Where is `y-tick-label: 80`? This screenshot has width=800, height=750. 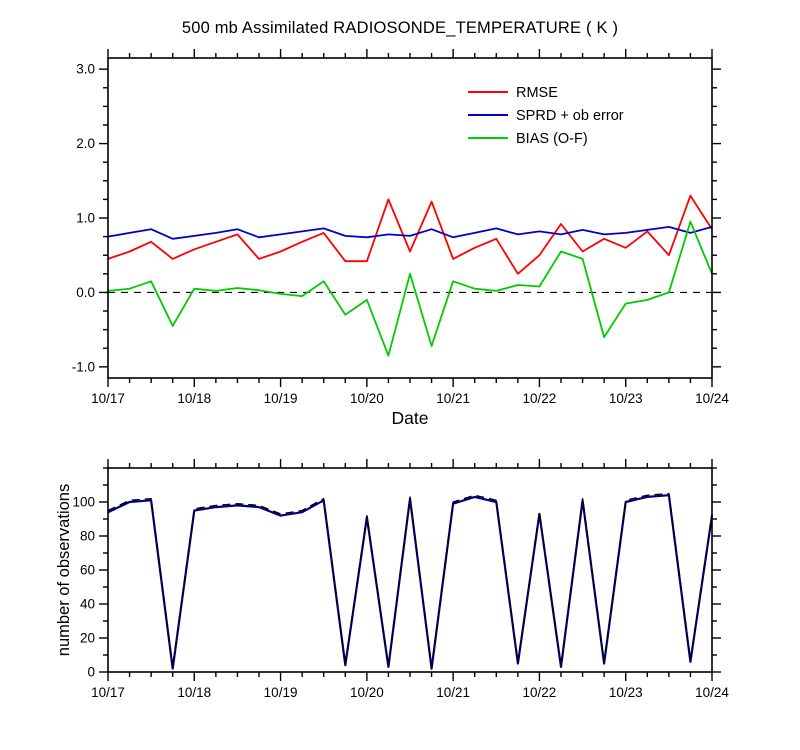 y-tick-label: 80 is located at coordinates (87, 536).